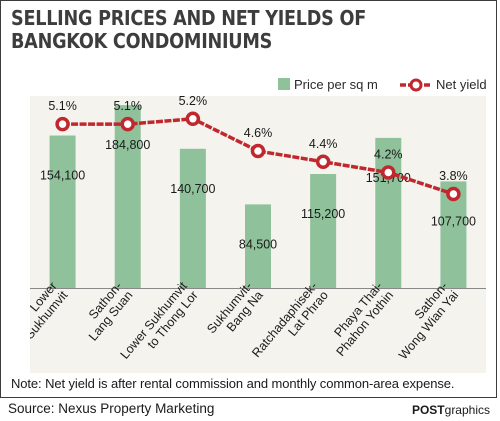  What do you see at coordinates (111, 408) in the screenshot?
I see `source-text: Source: Nexus Property Marketing` at bounding box center [111, 408].